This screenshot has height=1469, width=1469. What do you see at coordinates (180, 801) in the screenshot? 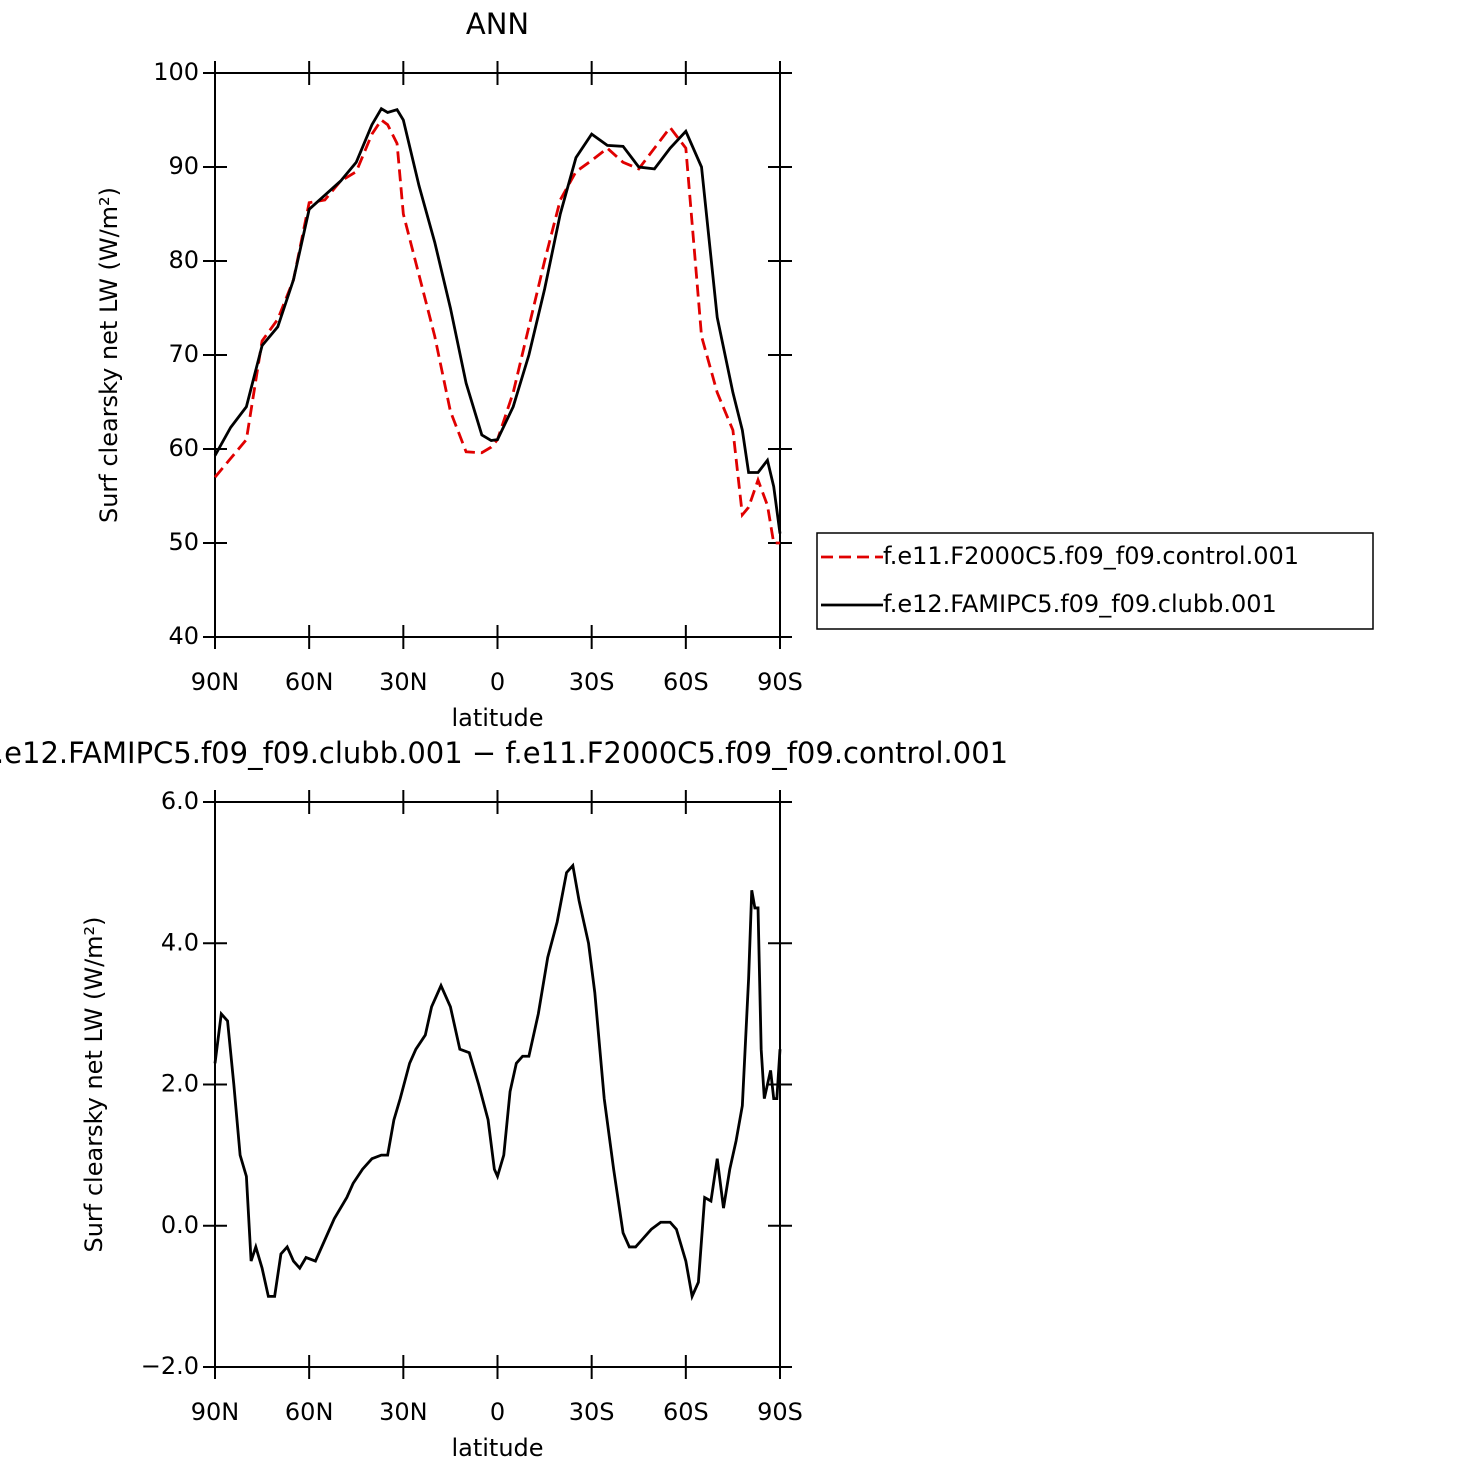
I see `y-tick-label: 6.0` at bounding box center [180, 801].